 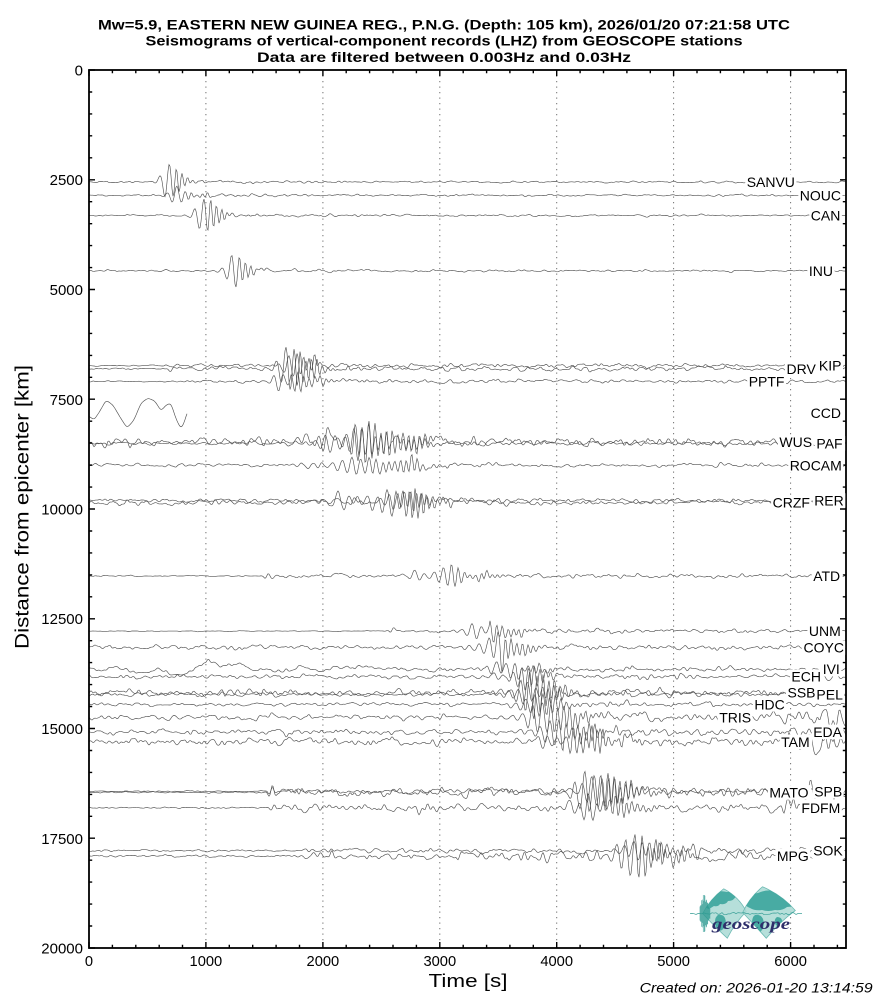 What do you see at coordinates (206, 962) in the screenshot?
I see `svg-text: 1000` at bounding box center [206, 962].